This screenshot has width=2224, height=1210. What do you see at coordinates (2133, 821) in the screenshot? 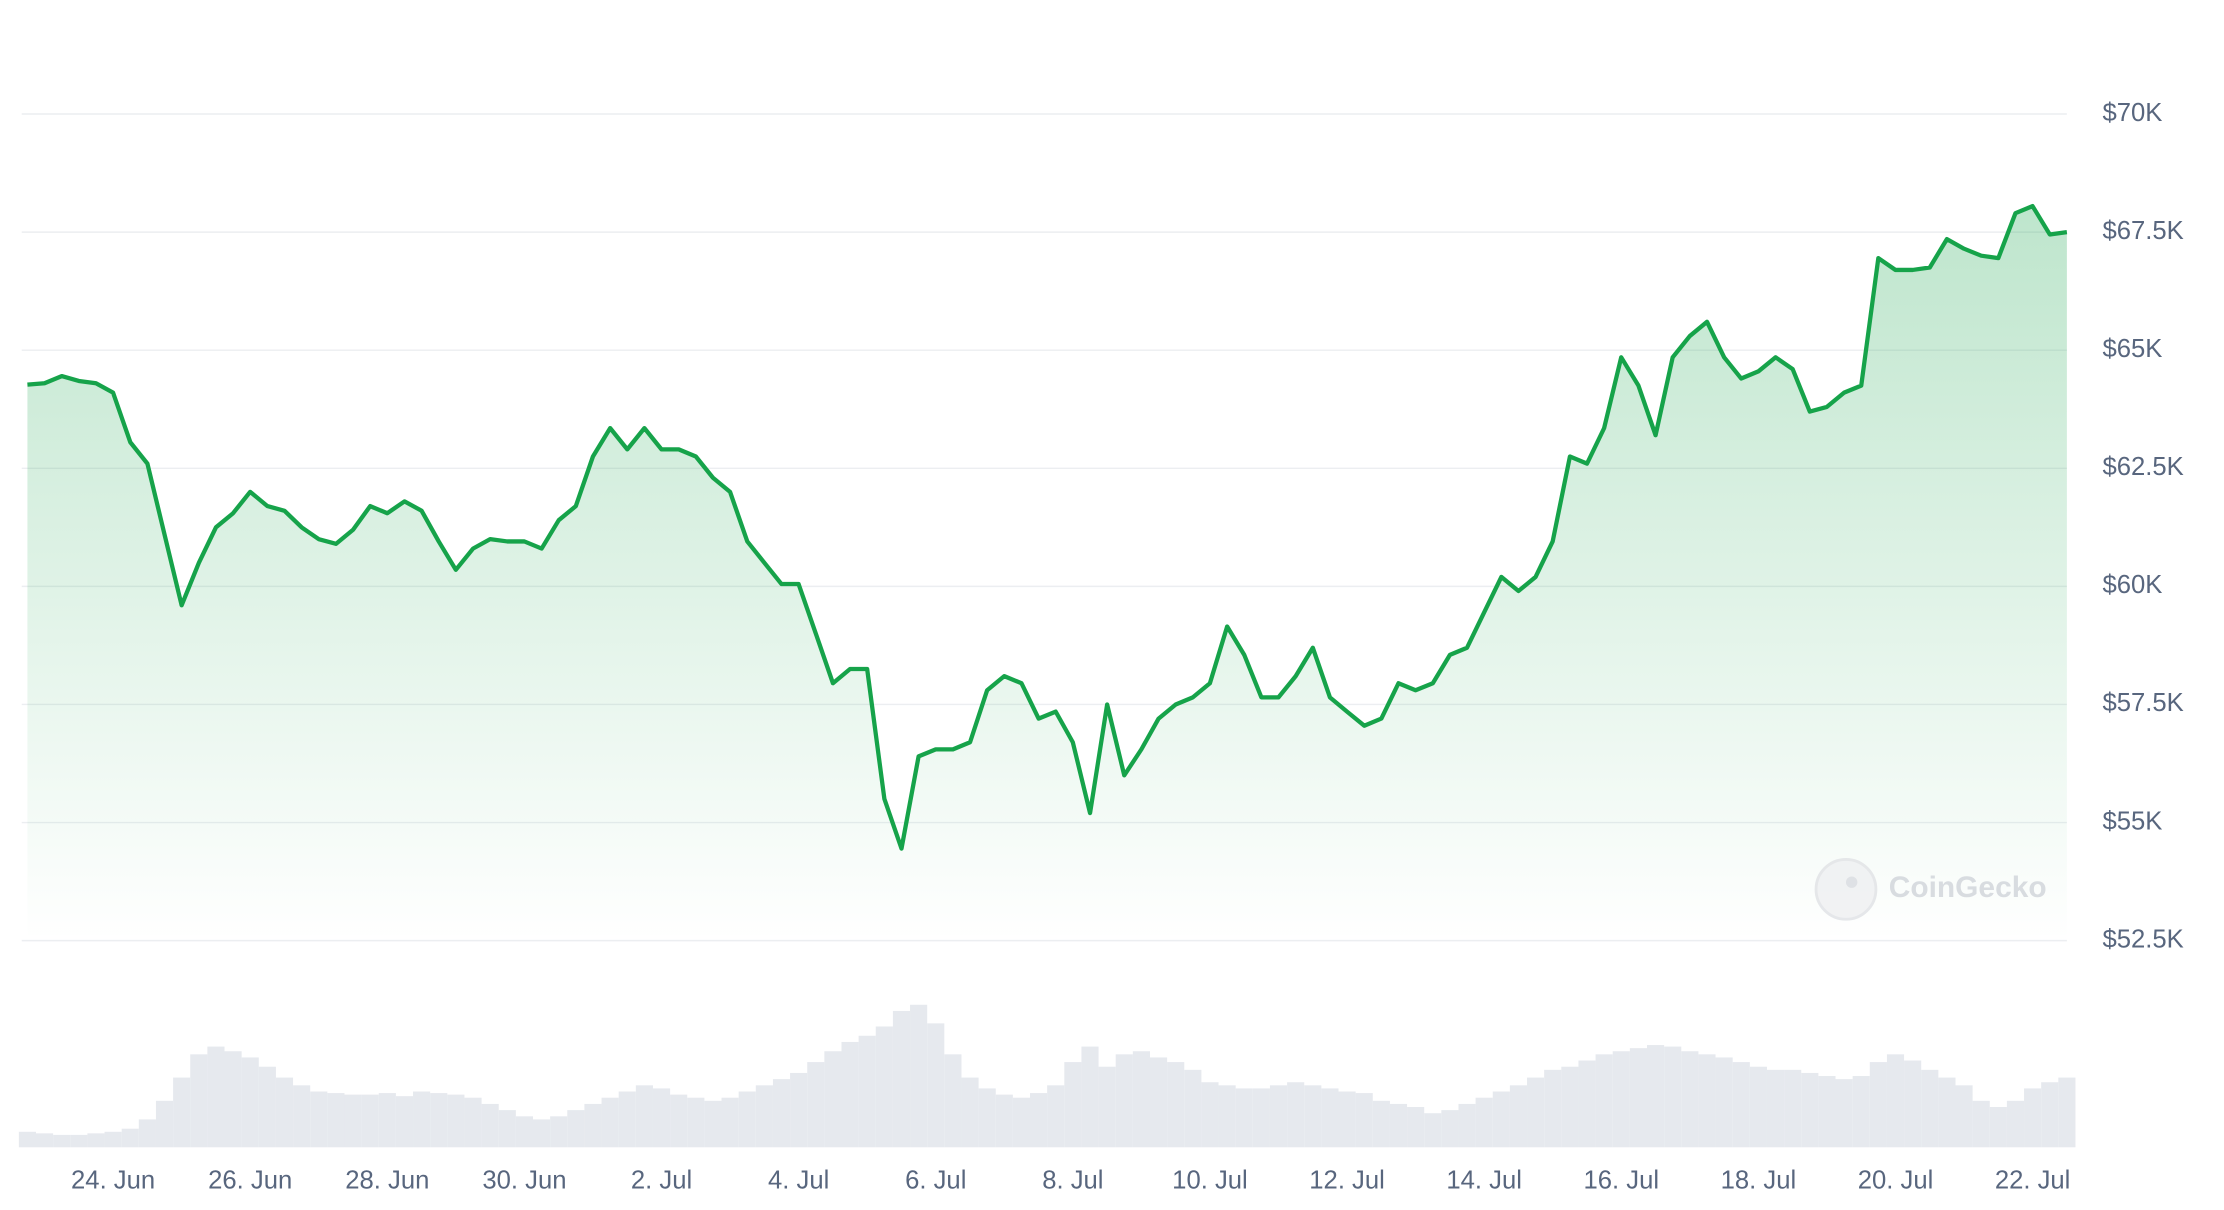
I see `y-tick-label: $55K` at bounding box center [2133, 821].